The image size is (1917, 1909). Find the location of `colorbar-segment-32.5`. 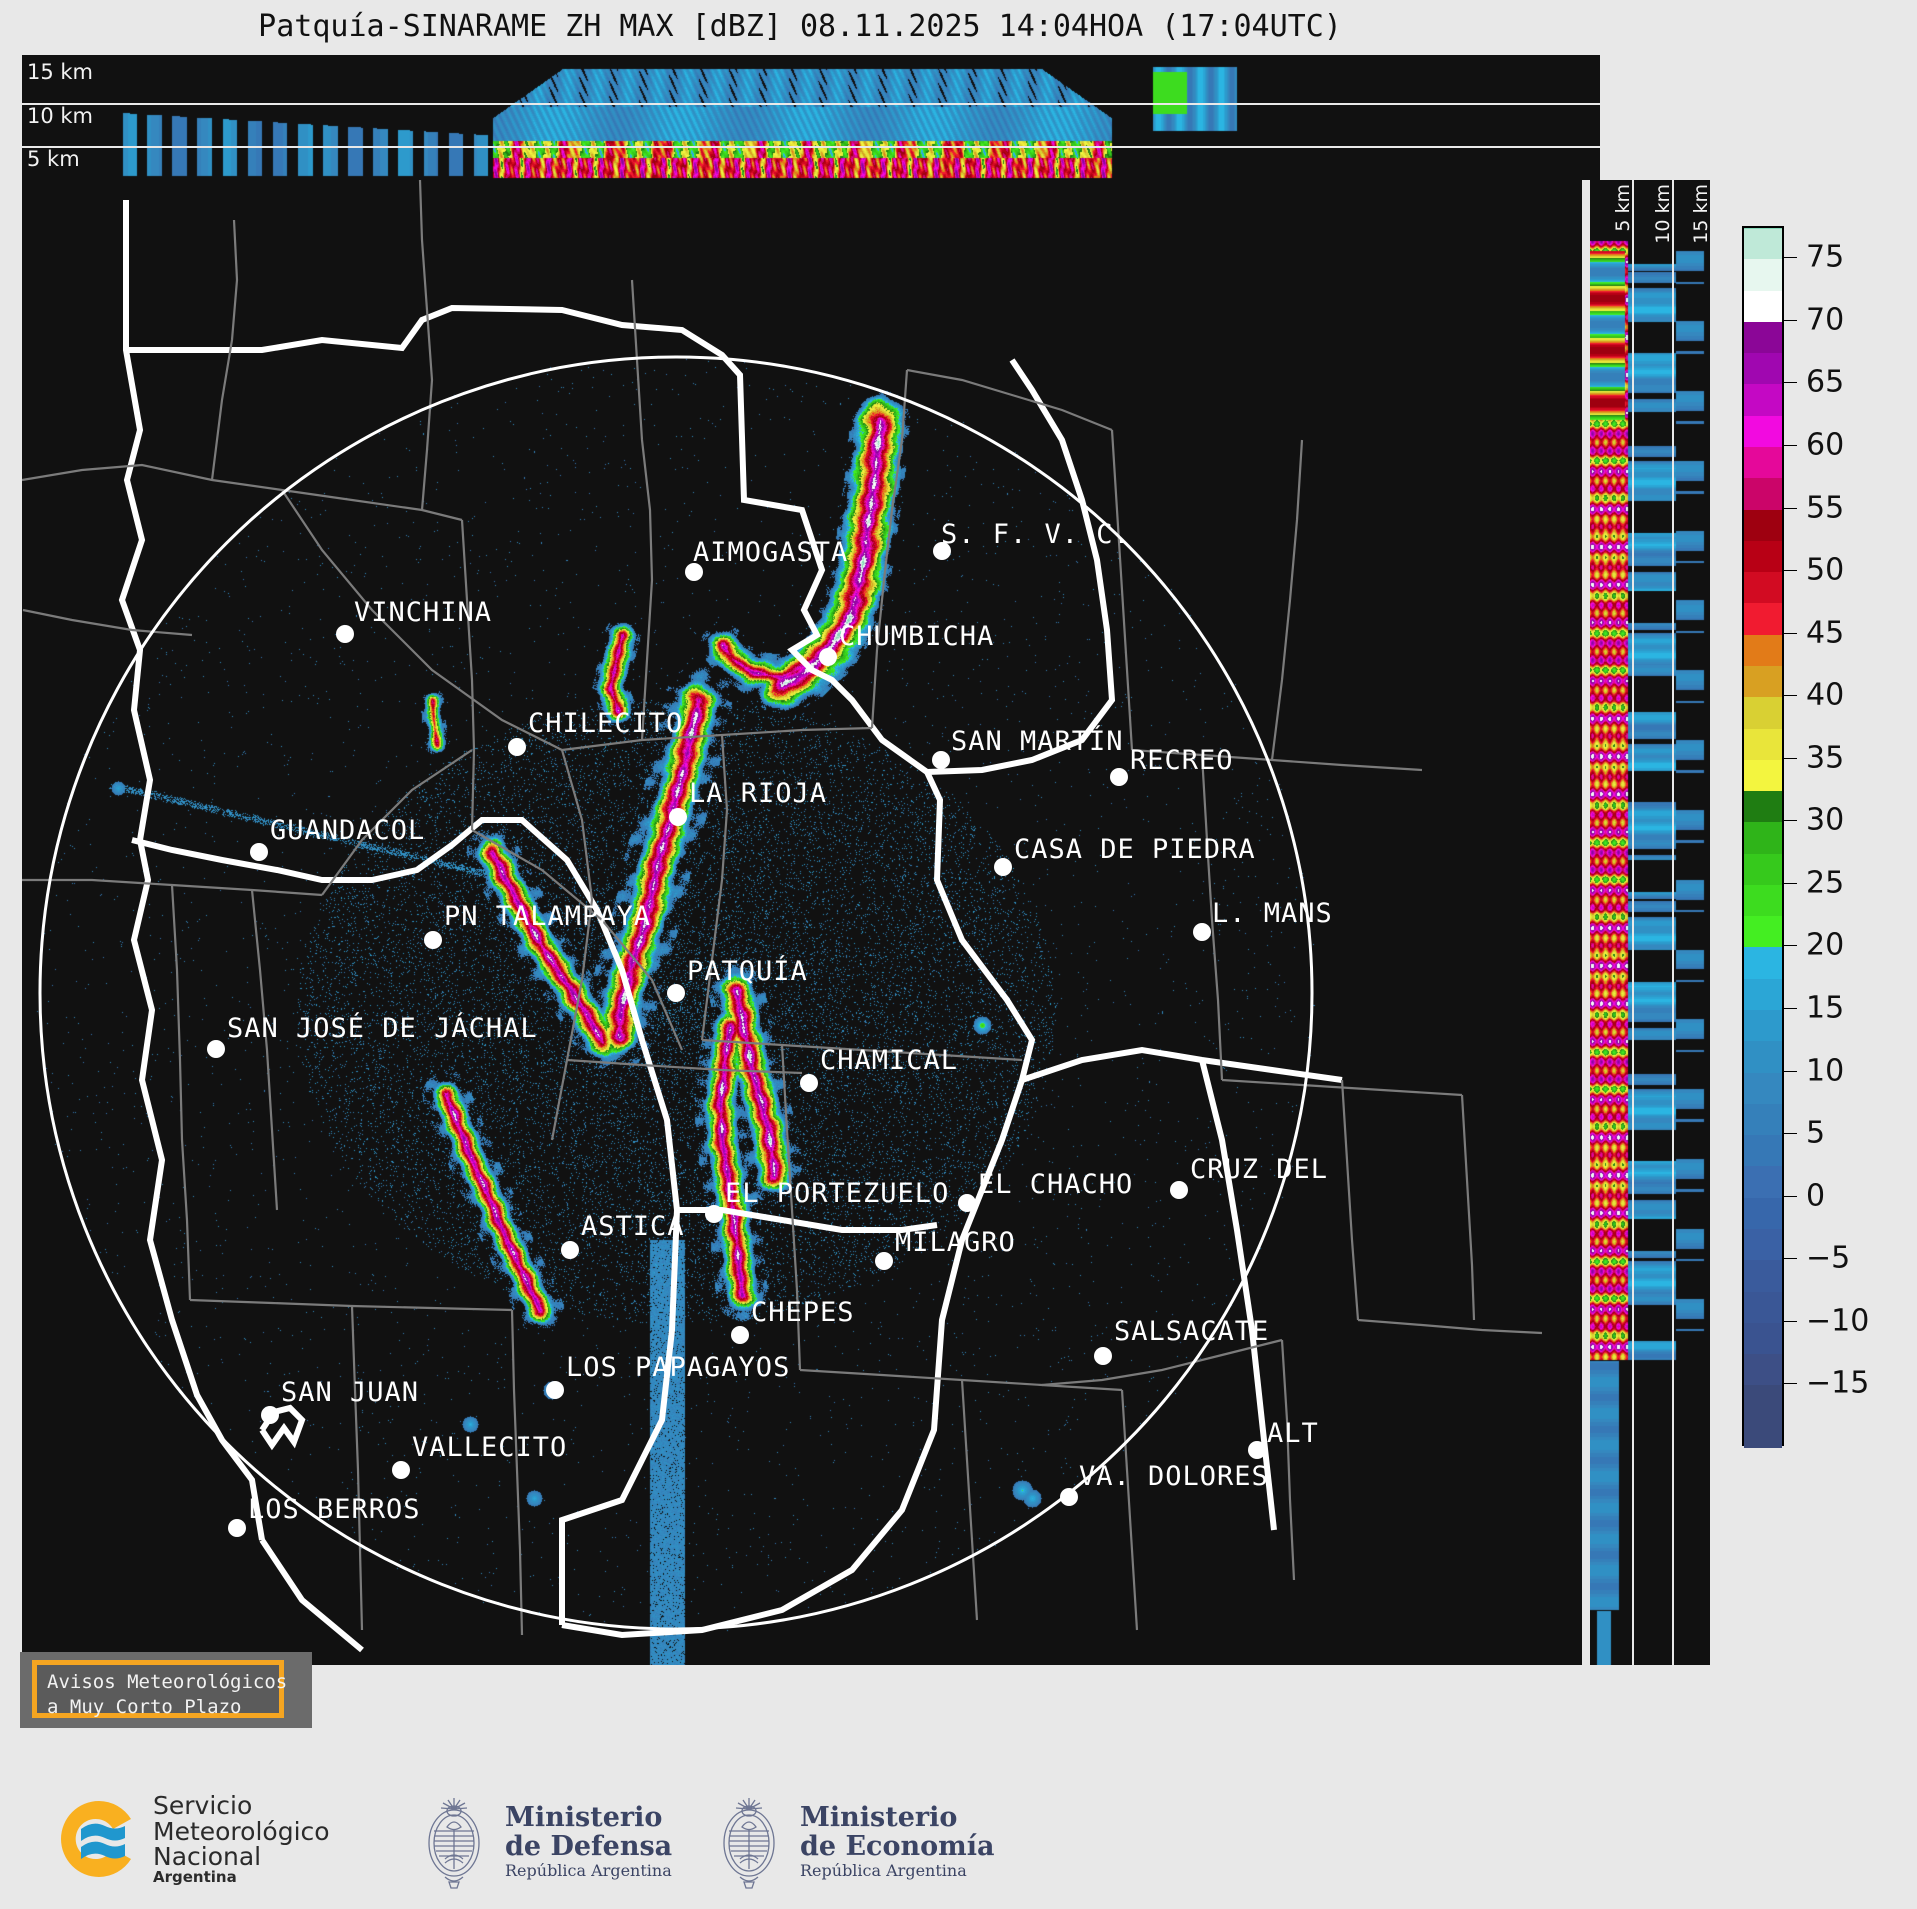

colorbar-segment-32.5 is located at coordinates (1763, 775).